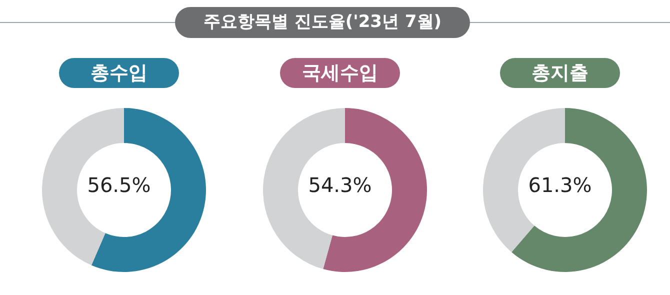 The image size is (670, 295). I want to click on text: 주요항목별 진도율('23년 7월), so click(322, 22).